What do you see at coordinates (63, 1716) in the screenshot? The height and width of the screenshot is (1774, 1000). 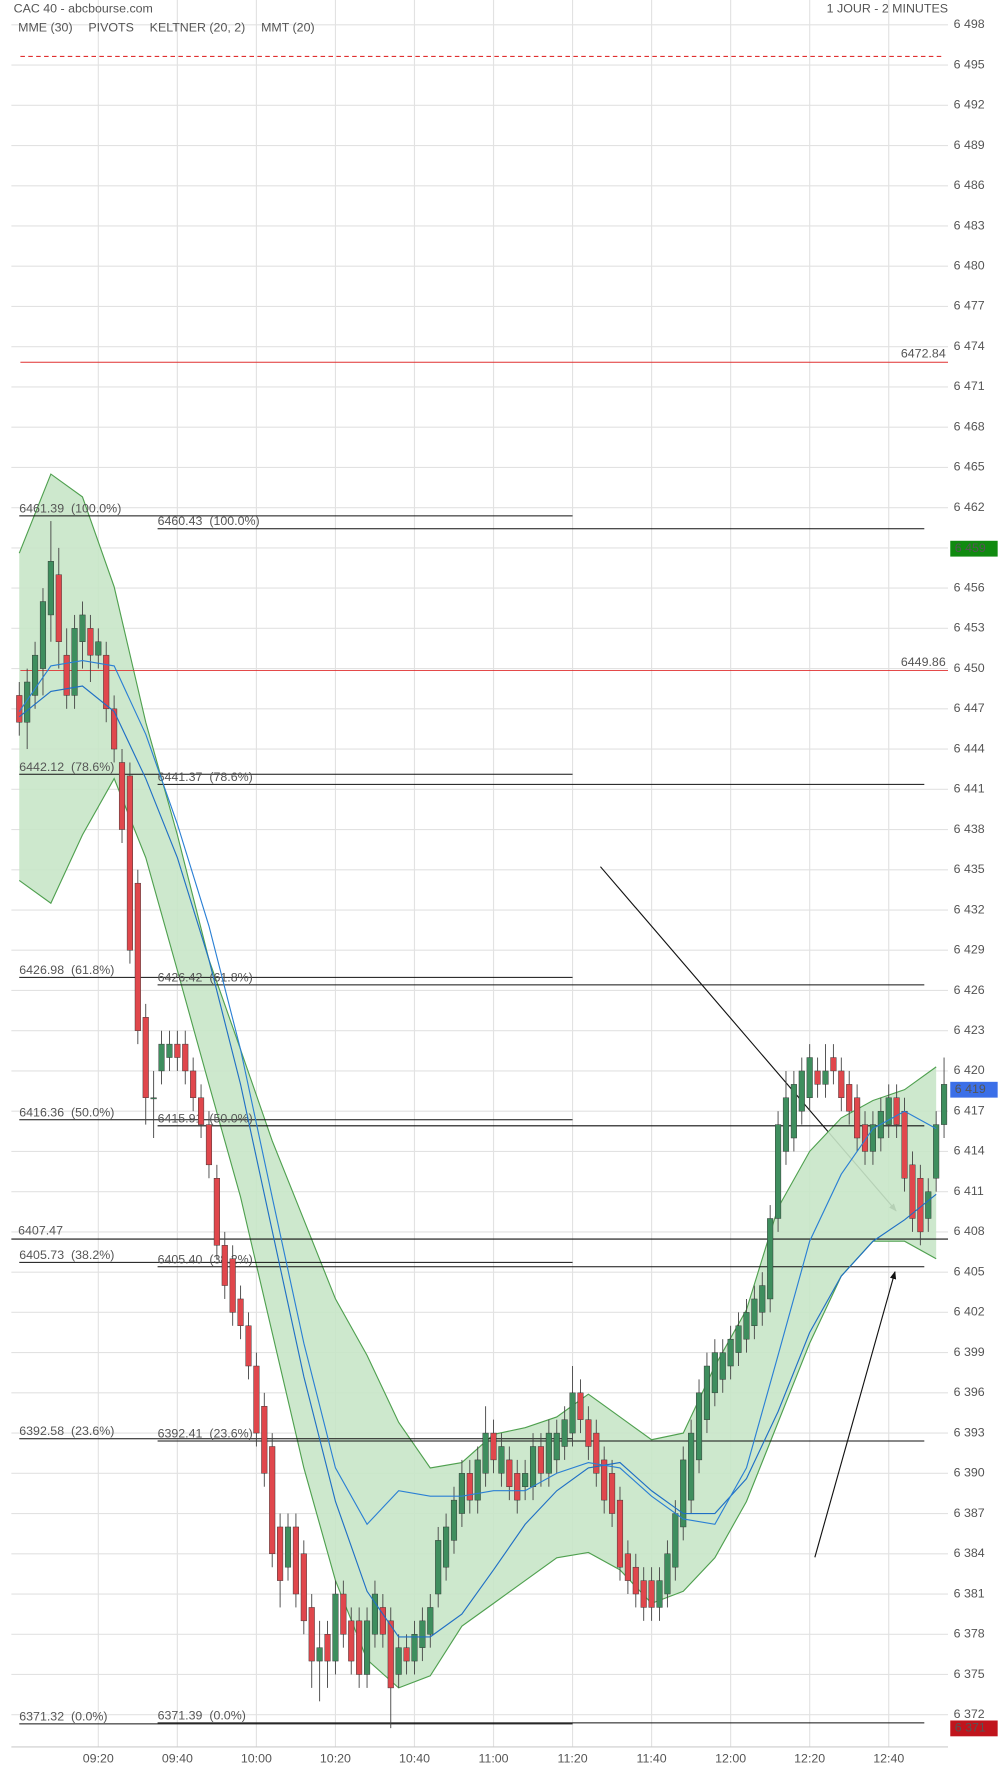 I see `fib-label: 6371.32 (0.0%)` at bounding box center [63, 1716].